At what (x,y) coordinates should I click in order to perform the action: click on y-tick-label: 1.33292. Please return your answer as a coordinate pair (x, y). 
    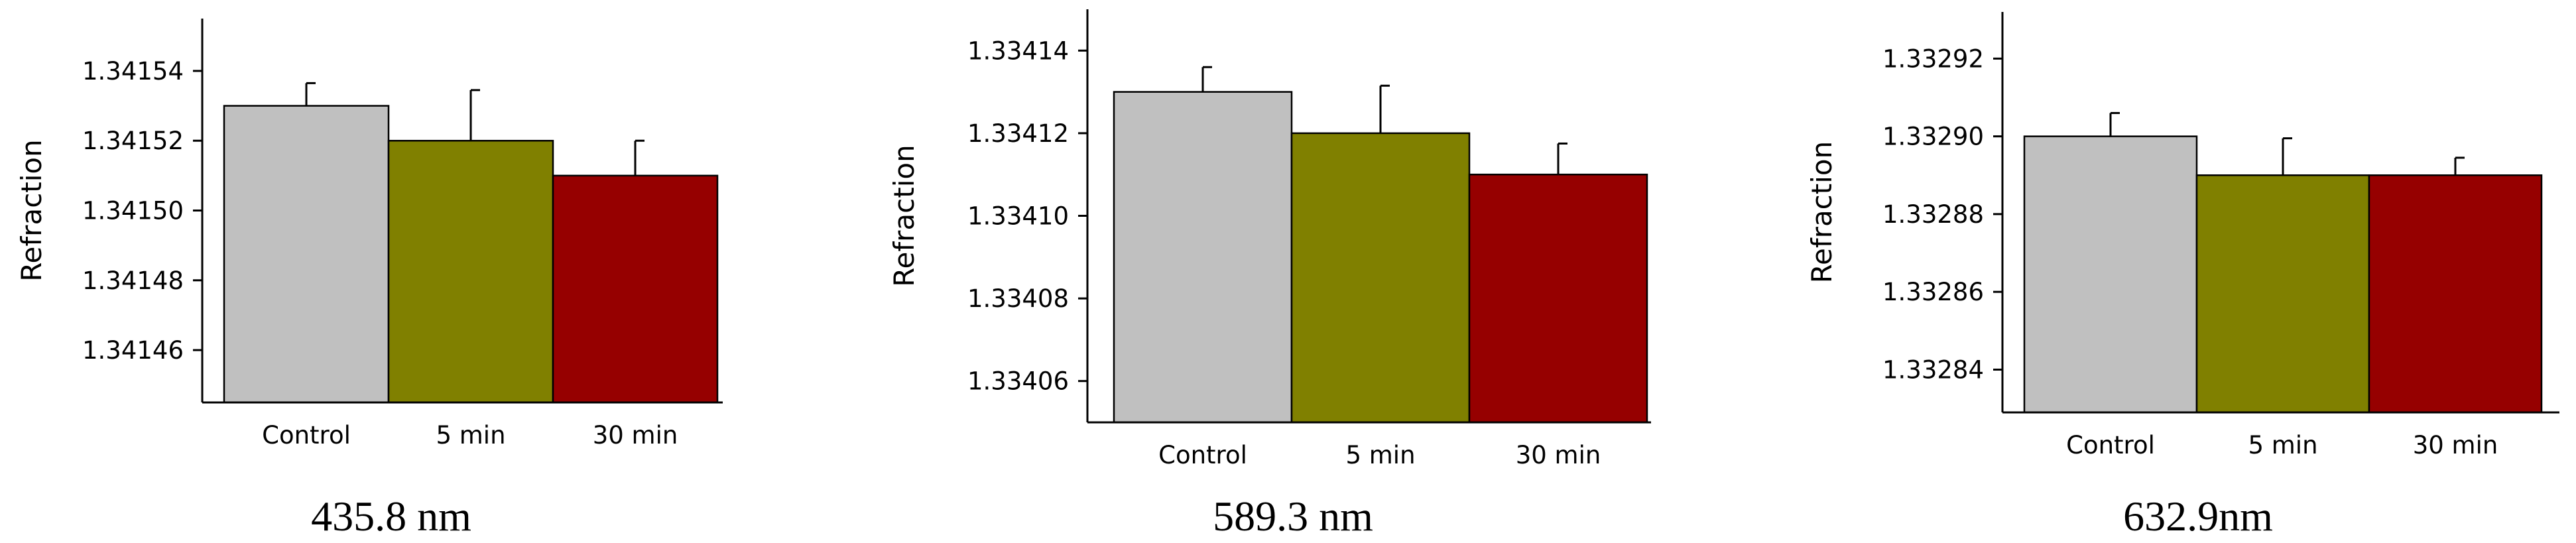
    Looking at the image, I should click on (1933, 58).